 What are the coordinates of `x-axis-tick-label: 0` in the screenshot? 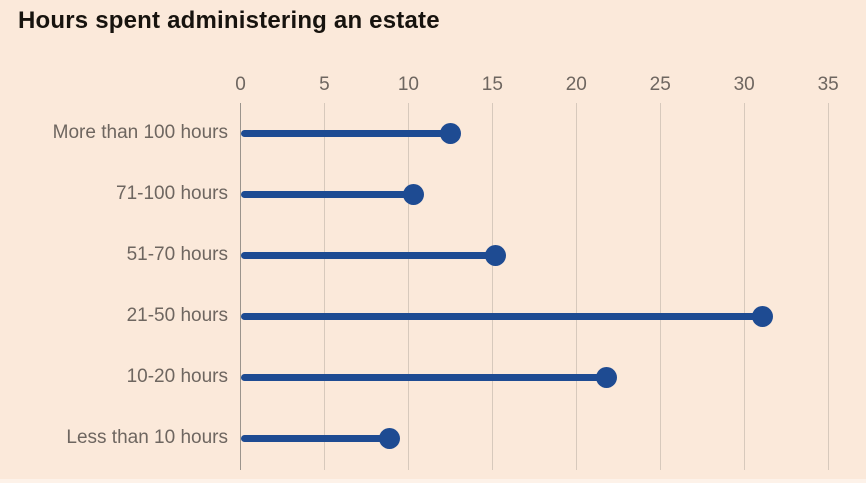 It's located at (240, 84).